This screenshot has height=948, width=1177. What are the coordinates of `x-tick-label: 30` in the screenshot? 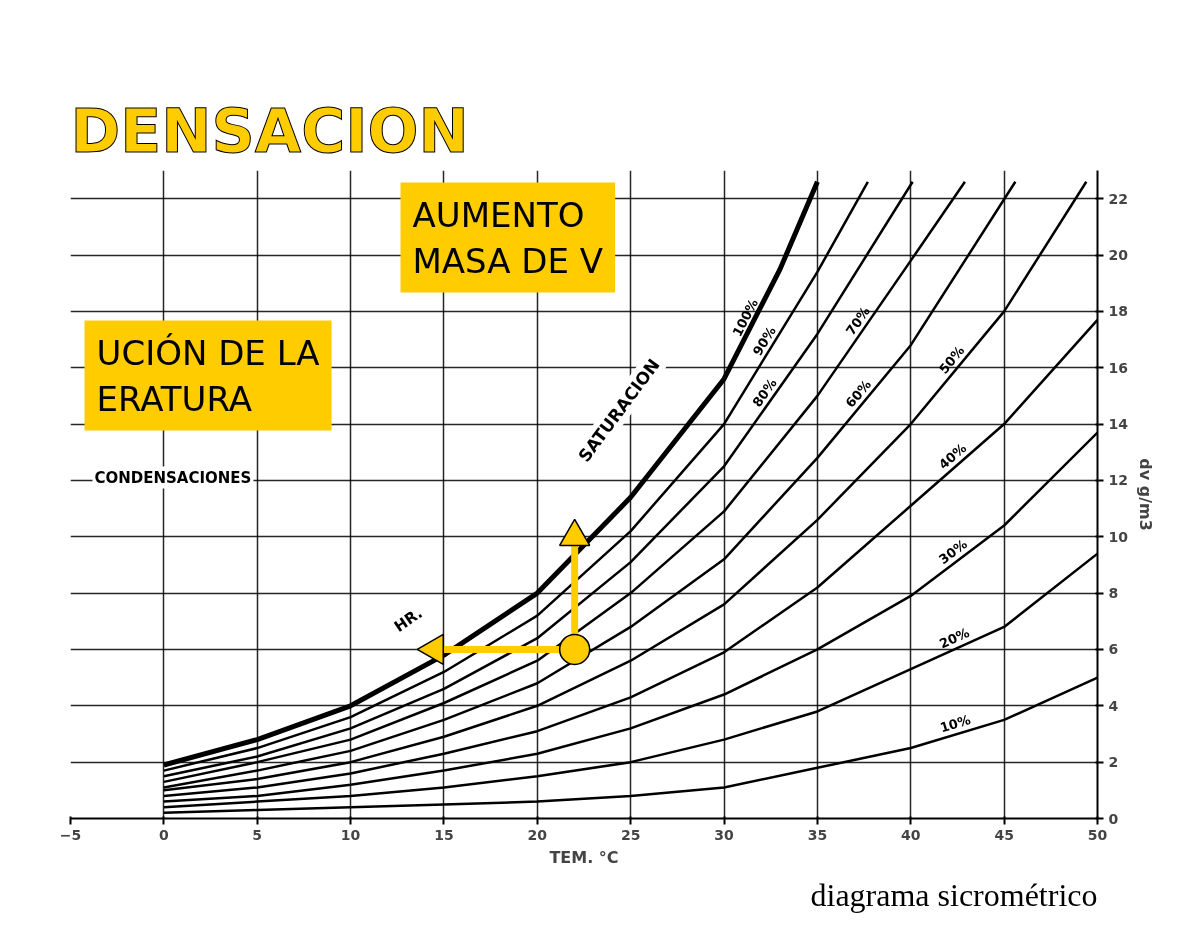 It's located at (724, 834).